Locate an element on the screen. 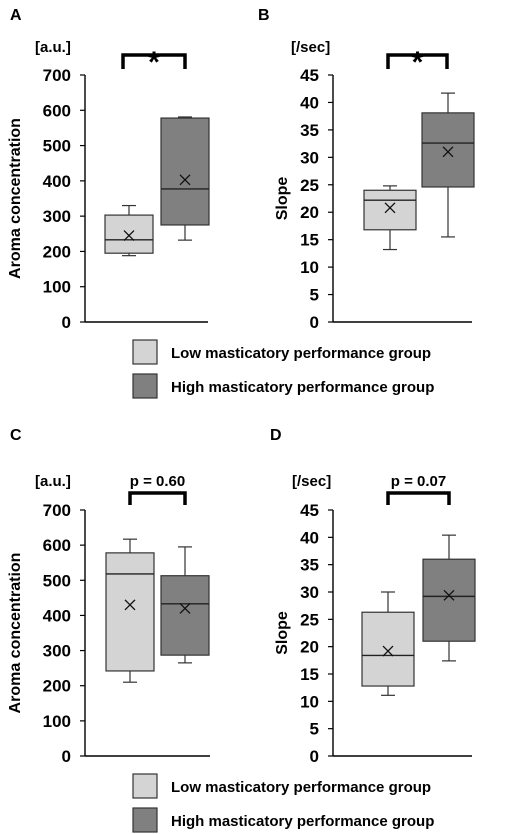 The width and height of the screenshot is (510, 834). panel-letter: A is located at coordinates (16, 15).